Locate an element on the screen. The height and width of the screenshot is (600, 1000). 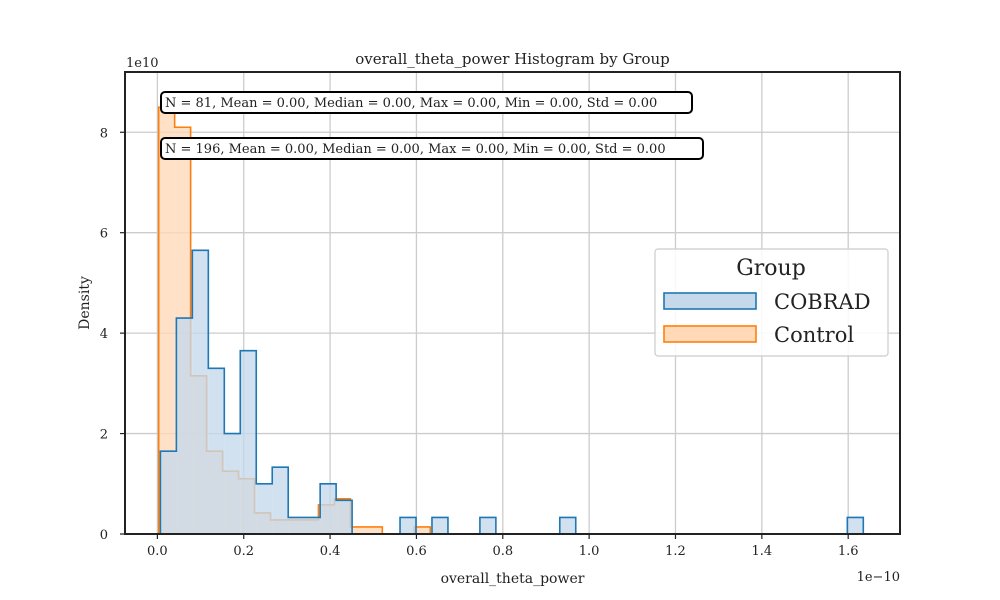
x-tick-label: 1.6 is located at coordinates (848, 551).